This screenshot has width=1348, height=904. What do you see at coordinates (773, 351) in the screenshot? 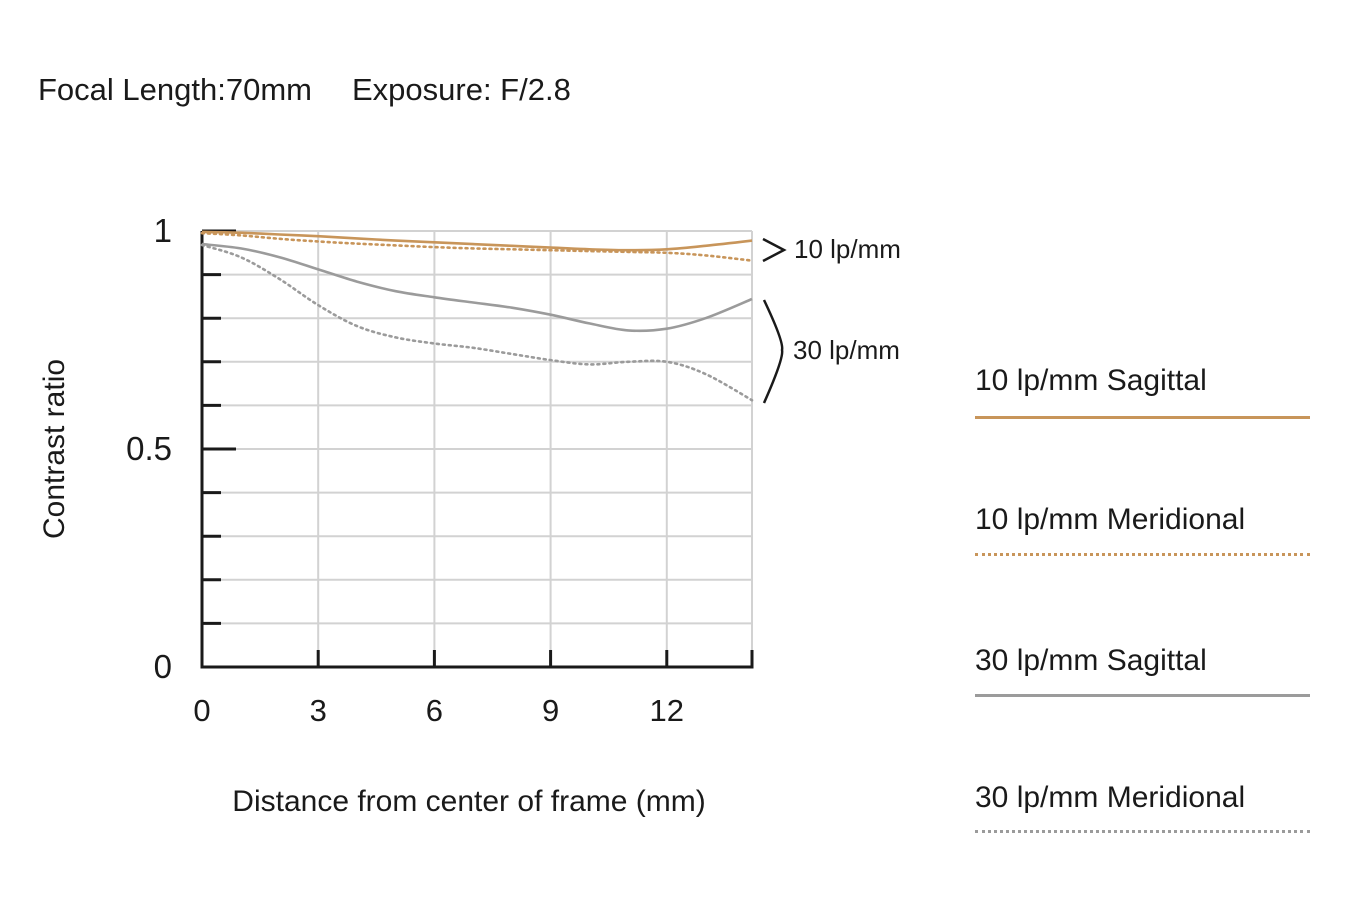
I see `group-bracket-30lp` at bounding box center [773, 351].